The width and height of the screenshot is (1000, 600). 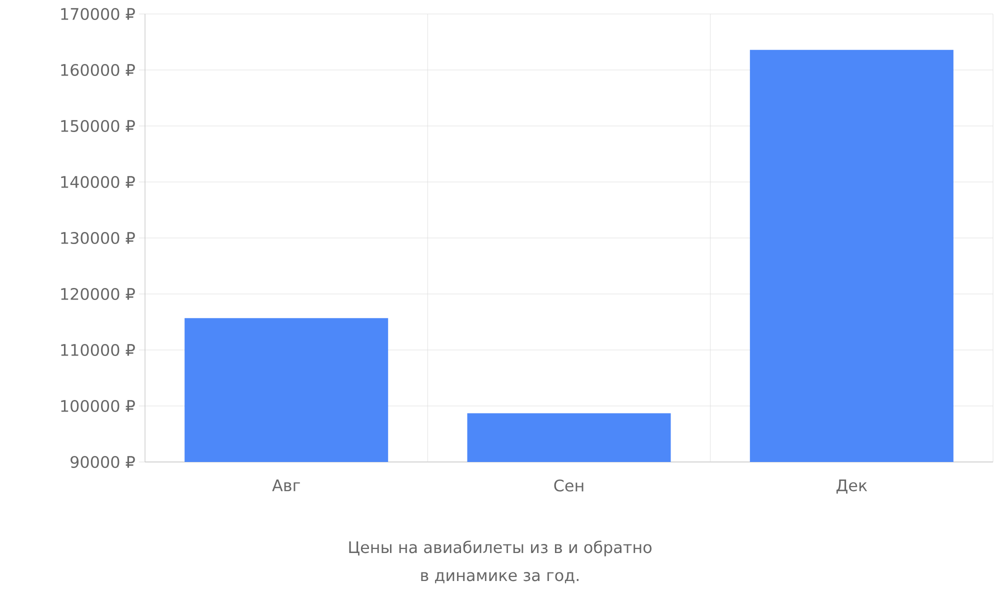 I want to click on text: Цены на авиабилеты из в и обратно, so click(x=500, y=548).